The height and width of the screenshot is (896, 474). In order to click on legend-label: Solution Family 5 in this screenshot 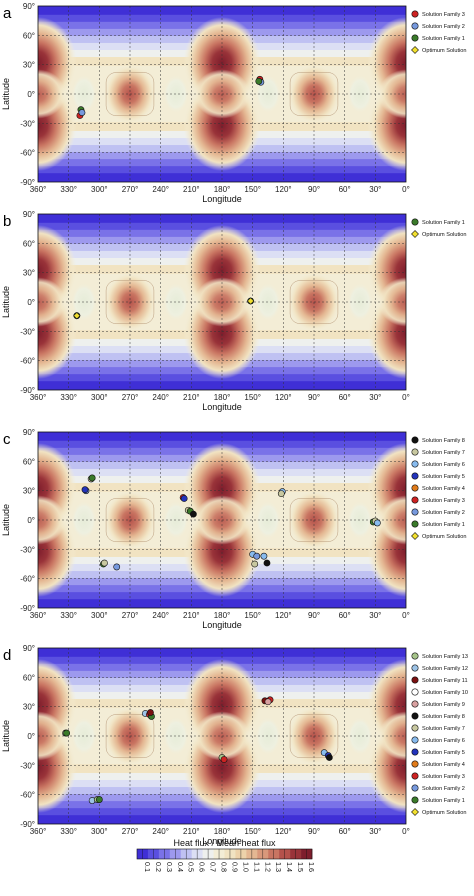, I will do `click(443, 477)`.